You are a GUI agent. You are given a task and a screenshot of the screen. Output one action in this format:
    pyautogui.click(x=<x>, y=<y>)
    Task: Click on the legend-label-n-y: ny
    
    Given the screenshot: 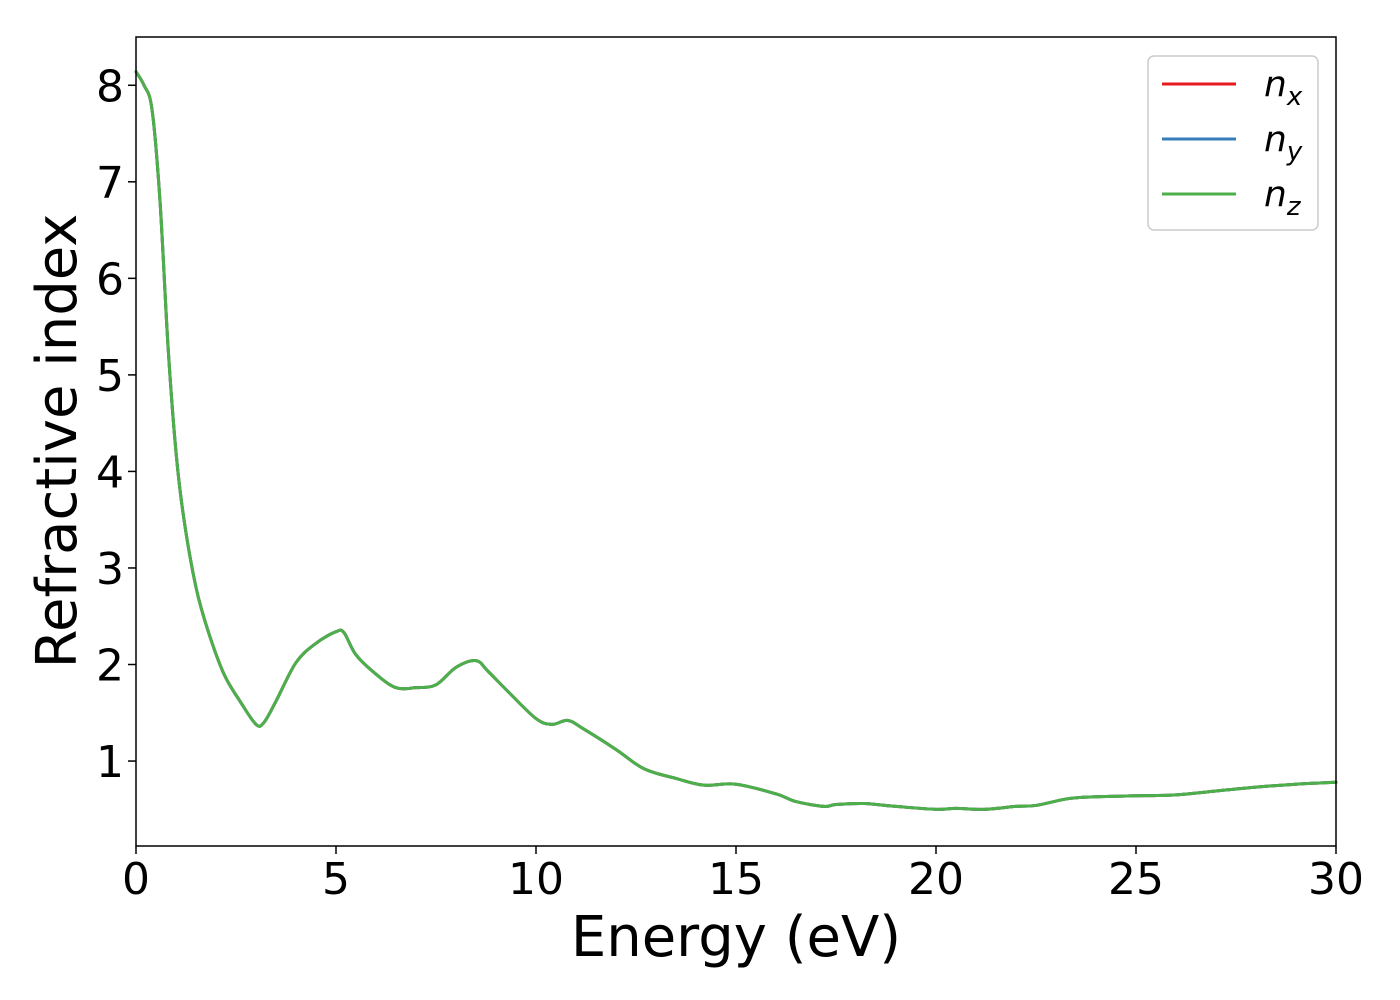 What is the action you would take?
    pyautogui.click(x=1283, y=143)
    